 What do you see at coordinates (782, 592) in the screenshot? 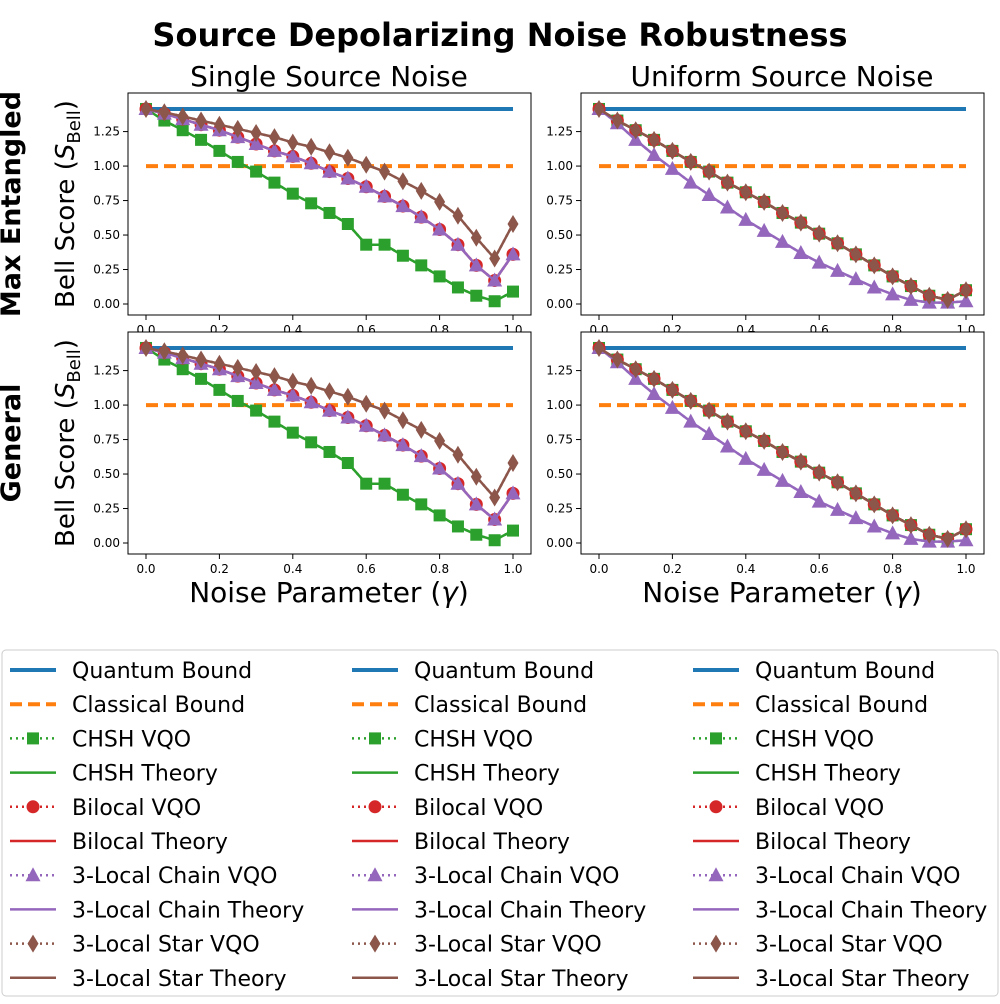
I see `x-axis-label-right: Noise Parameter (γ)` at bounding box center [782, 592].